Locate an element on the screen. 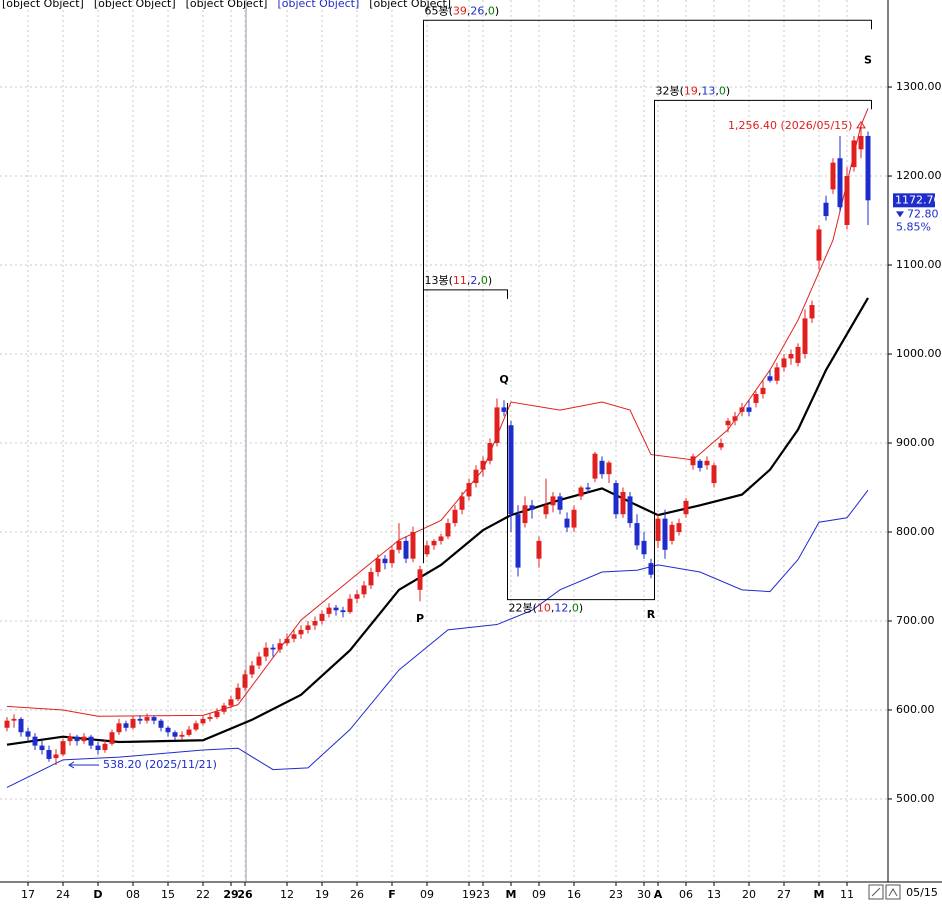 The image size is (942, 904). bracket-label-part: 32봉( is located at coordinates (670, 90).